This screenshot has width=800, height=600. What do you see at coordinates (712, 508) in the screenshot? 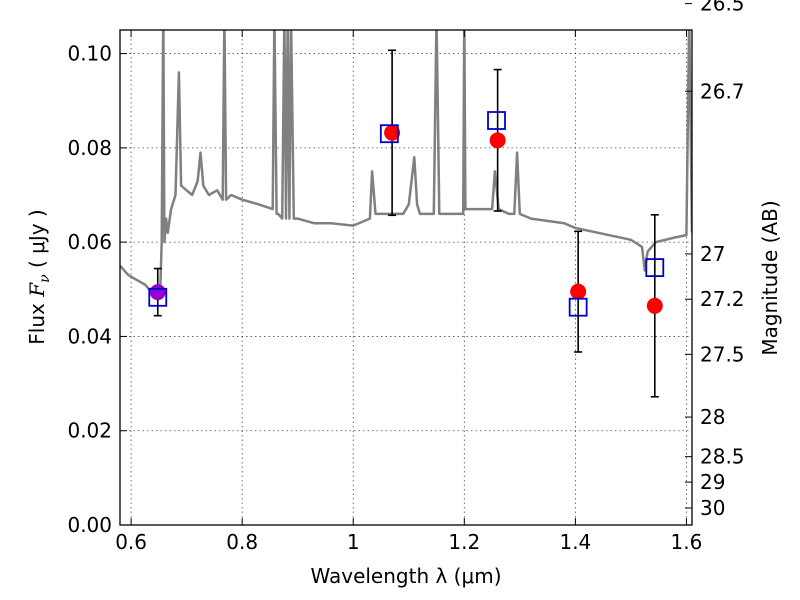
I see `magnitude-tick-label: 30` at bounding box center [712, 508].